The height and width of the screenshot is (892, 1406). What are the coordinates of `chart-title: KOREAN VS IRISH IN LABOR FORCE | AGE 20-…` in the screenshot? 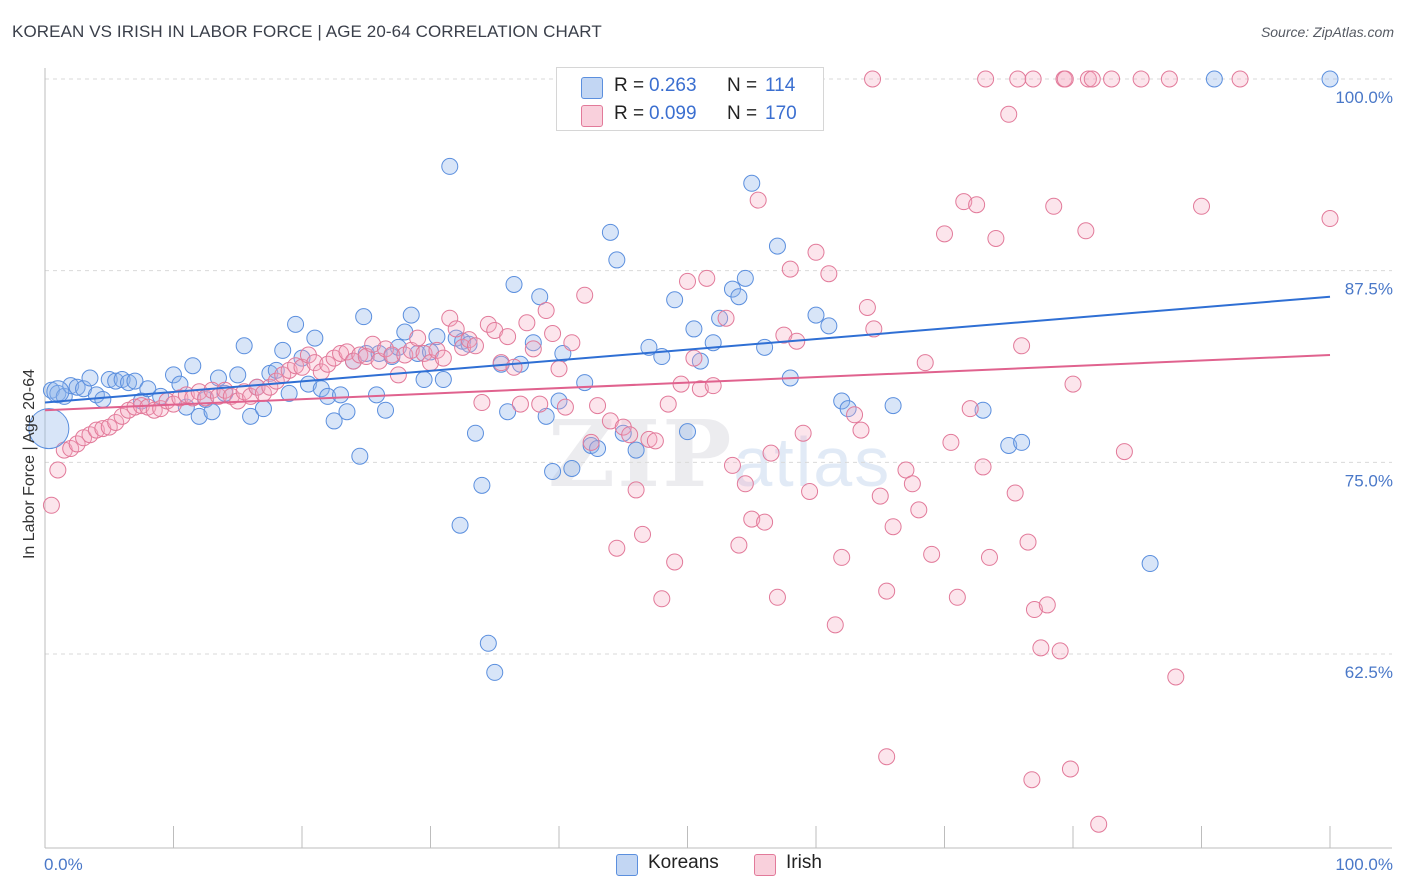 It's located at (307, 31).